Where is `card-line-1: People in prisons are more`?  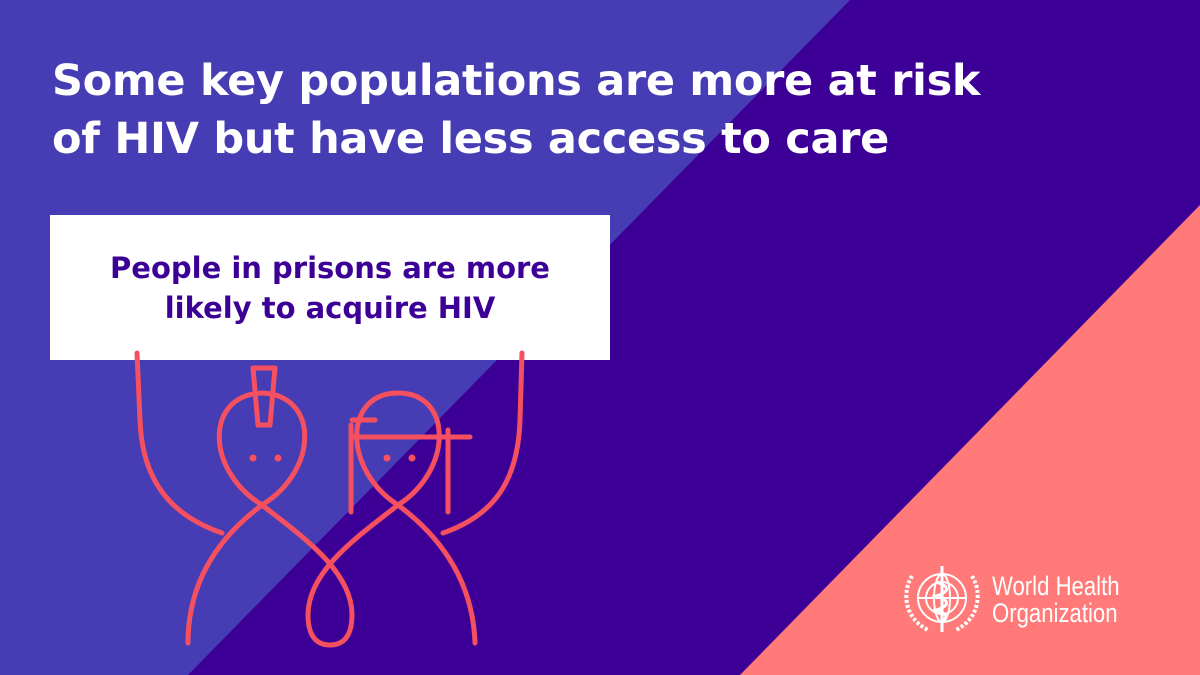 card-line-1: People in prisons are more is located at coordinates (330, 267).